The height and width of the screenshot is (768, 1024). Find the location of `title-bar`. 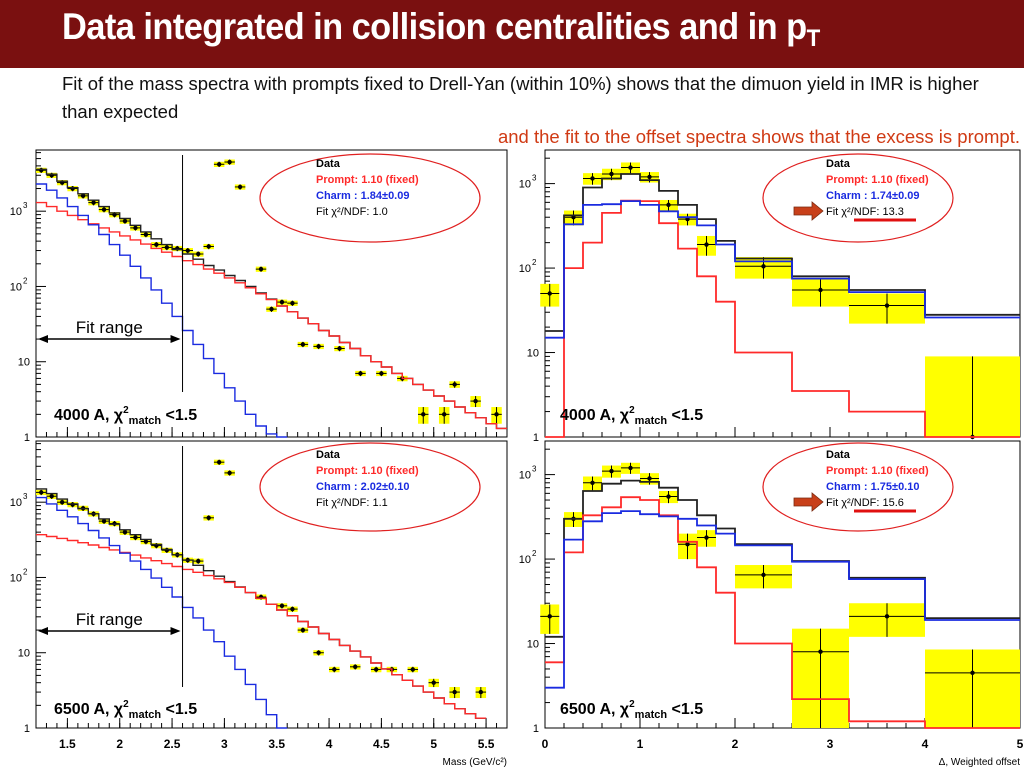

title-bar is located at coordinates (512, 34).